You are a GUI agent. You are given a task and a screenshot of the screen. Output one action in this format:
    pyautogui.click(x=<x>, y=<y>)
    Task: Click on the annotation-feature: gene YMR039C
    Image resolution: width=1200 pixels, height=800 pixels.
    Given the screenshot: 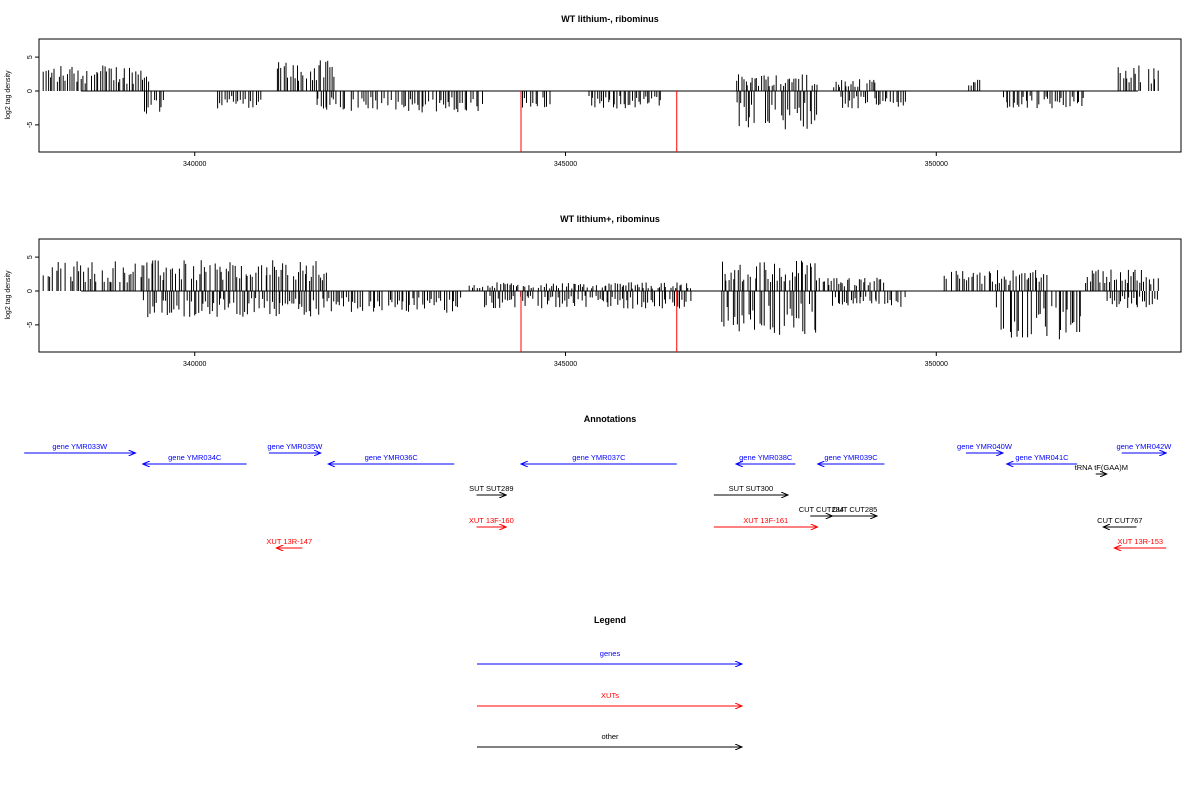 What is the action you would take?
    pyautogui.click(x=851, y=458)
    